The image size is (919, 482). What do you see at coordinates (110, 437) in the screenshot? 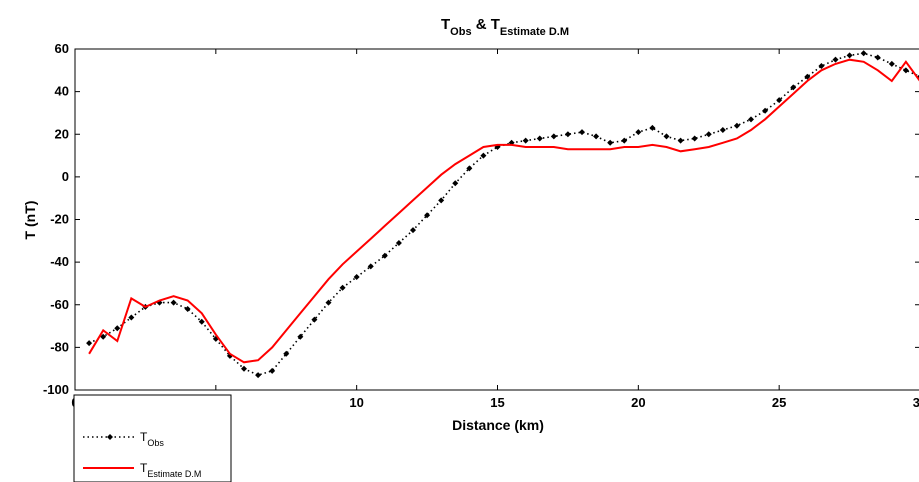
I see `legend-marker` at bounding box center [110, 437].